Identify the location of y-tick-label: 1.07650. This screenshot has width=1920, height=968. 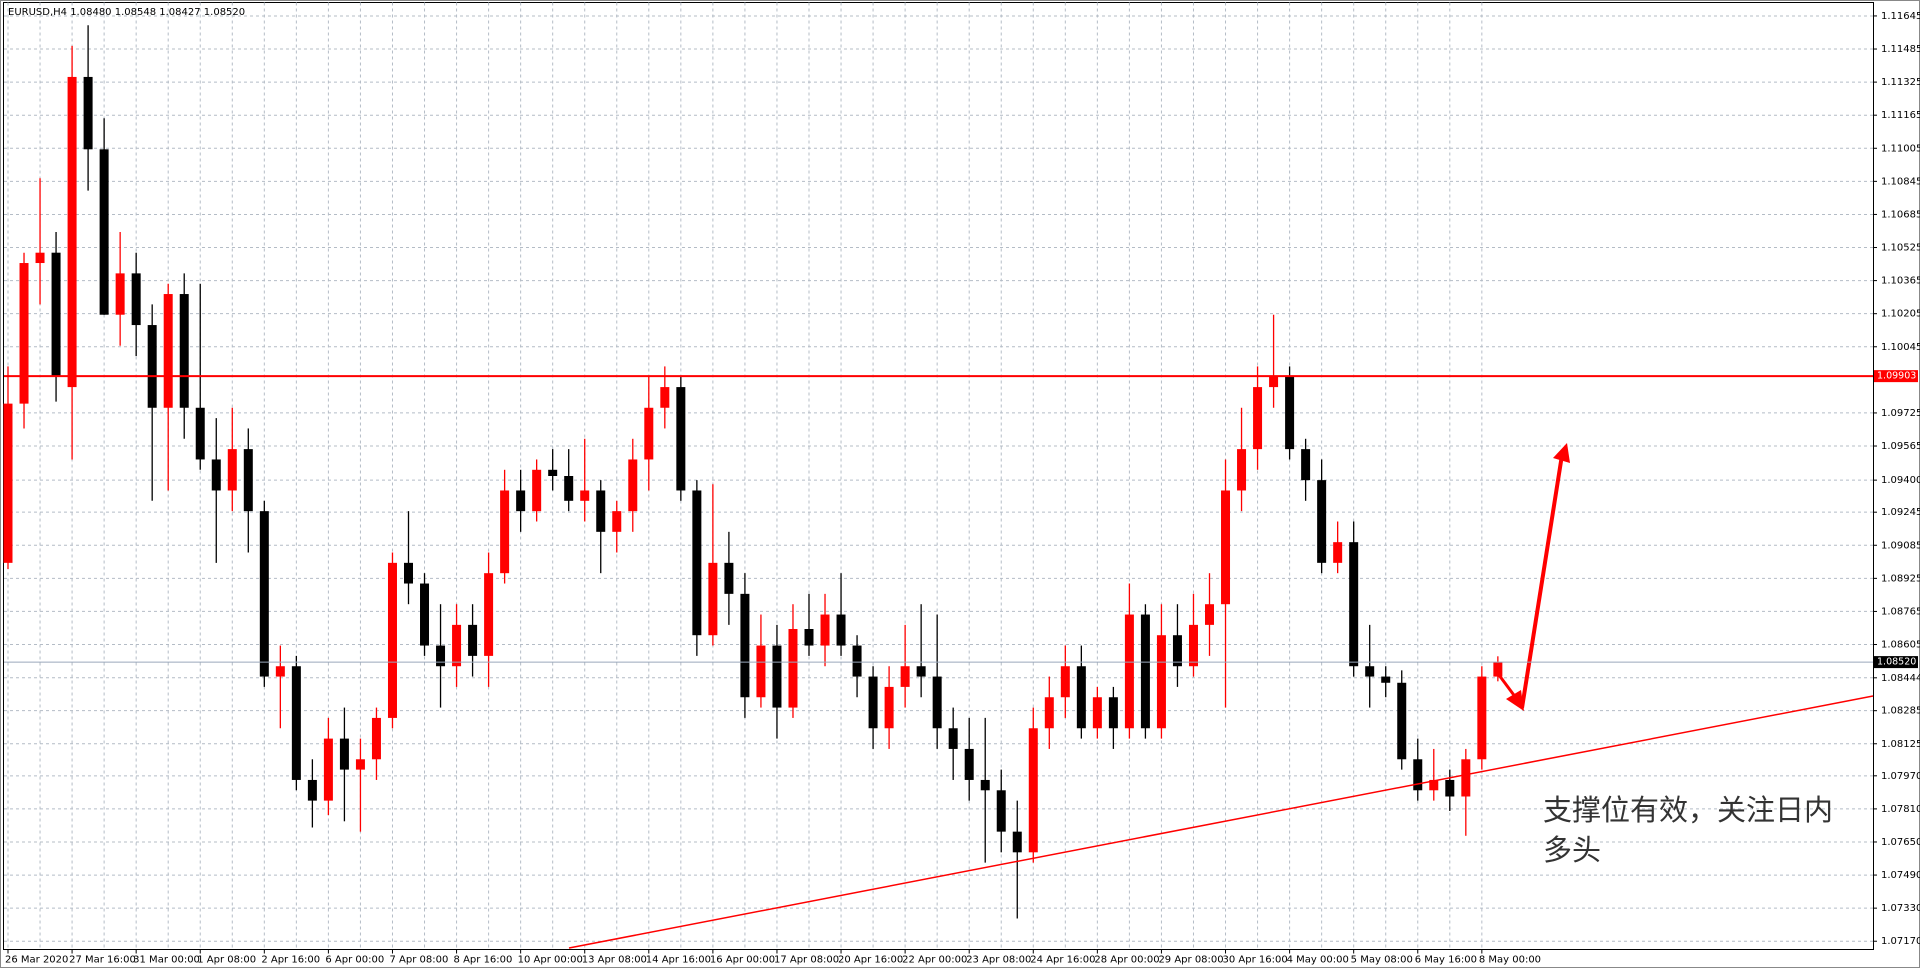
(1900, 842).